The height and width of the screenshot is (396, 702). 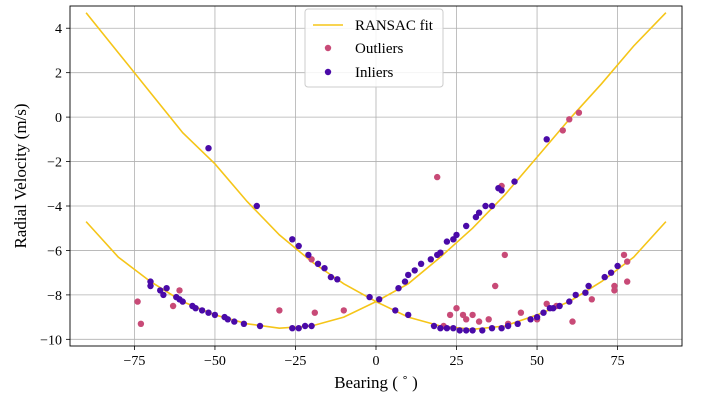 I want to click on y-tick-label: 0, so click(x=58, y=118).